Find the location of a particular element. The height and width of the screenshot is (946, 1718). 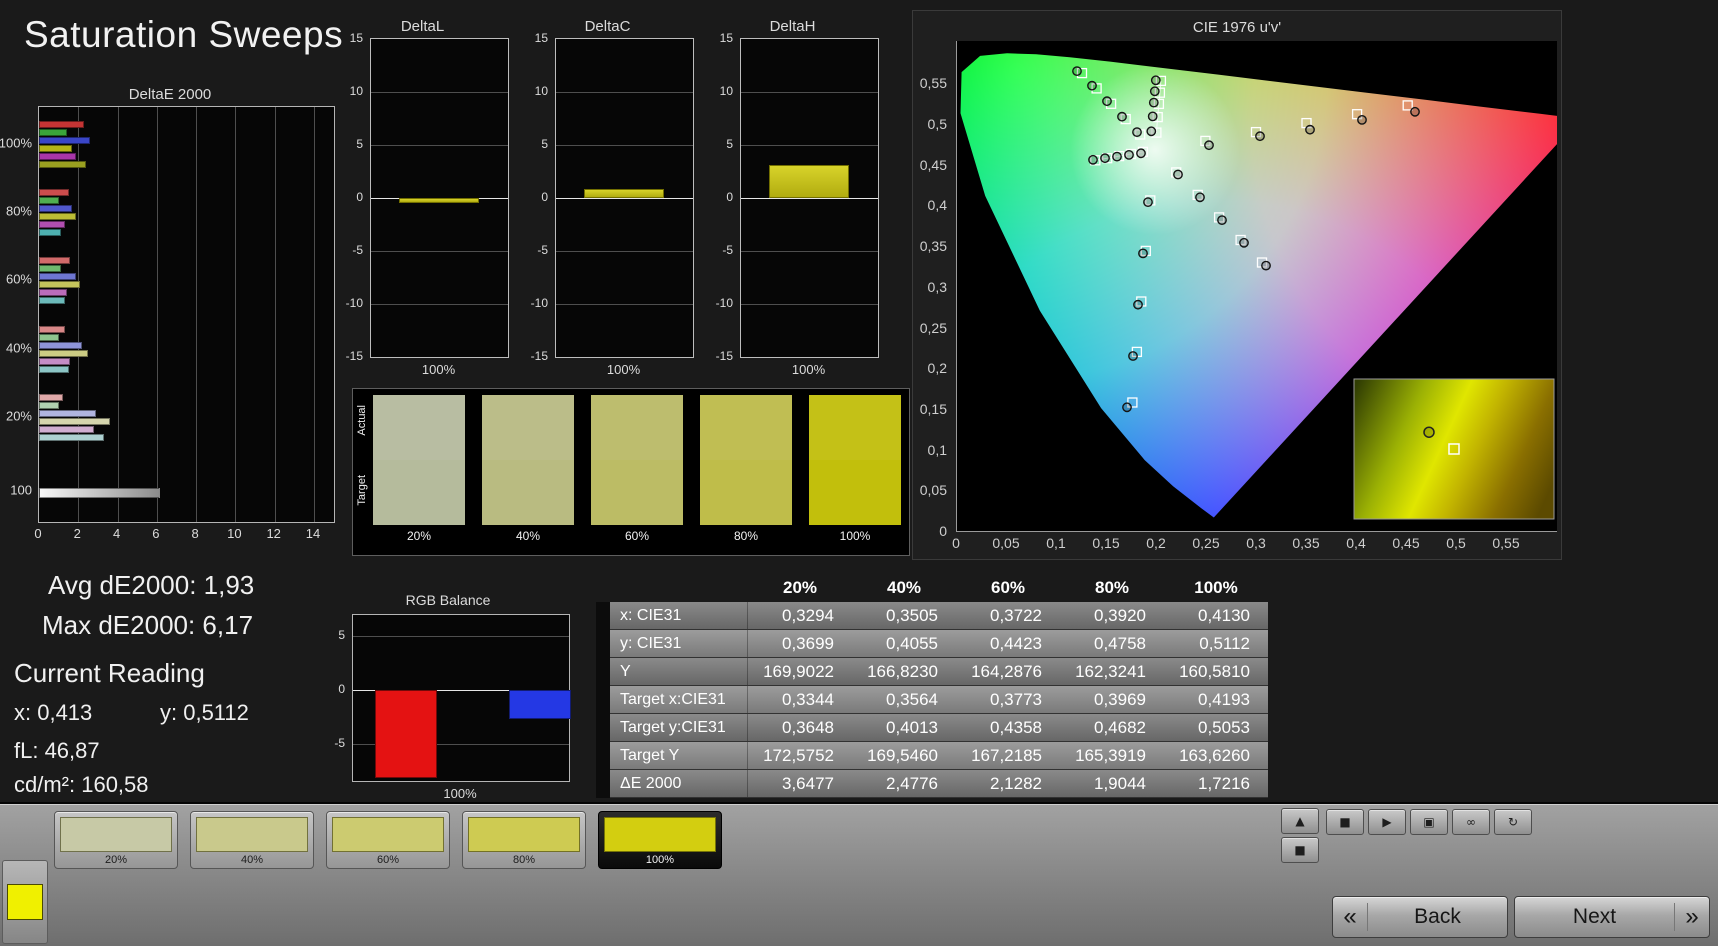

axis-tick-label: 20% is located at coordinates (18, 416).